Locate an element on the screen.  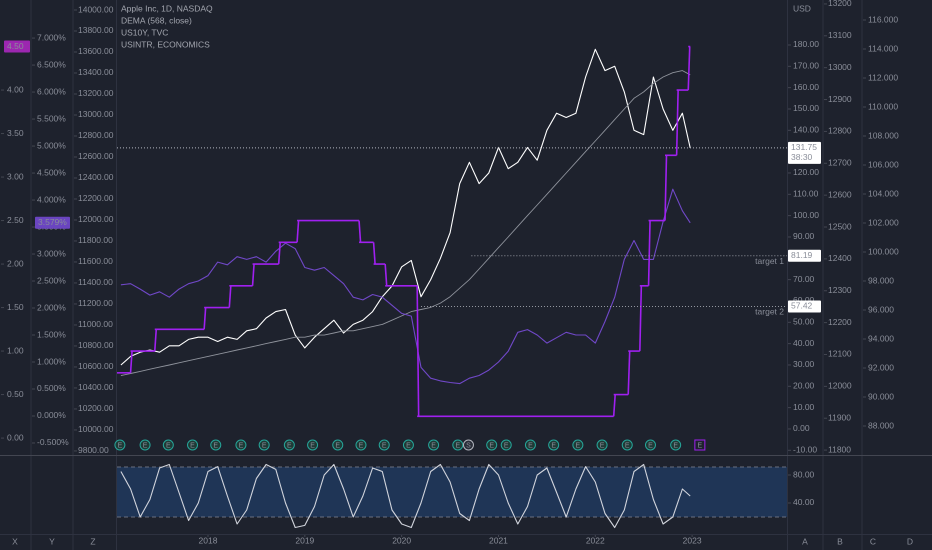
axis-column-letter: A is located at coordinates (805, 541).